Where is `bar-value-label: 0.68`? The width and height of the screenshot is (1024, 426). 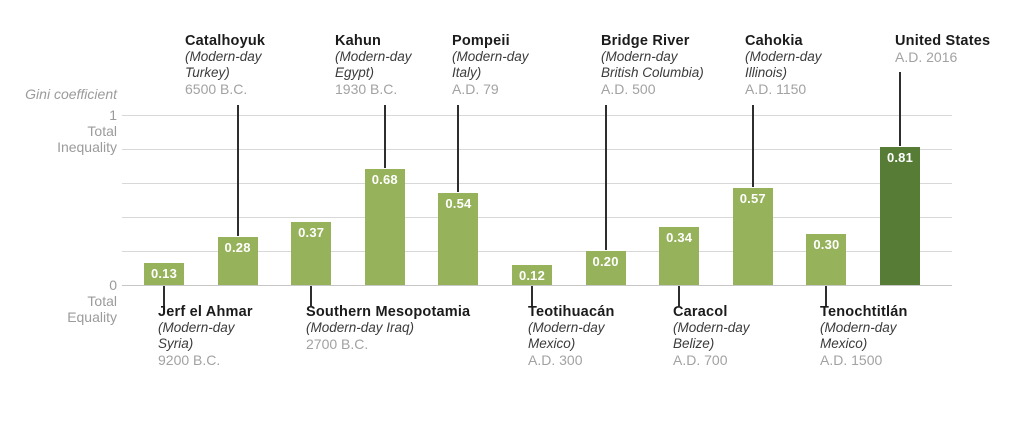
bar-value-label: 0.68 is located at coordinates (384, 180).